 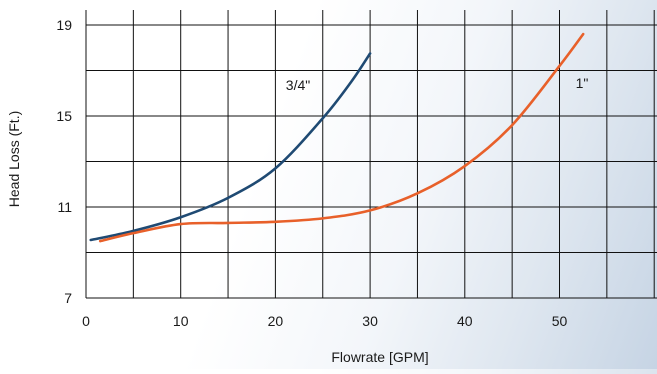 I want to click on y-tick-label: 19, so click(x=64, y=25).